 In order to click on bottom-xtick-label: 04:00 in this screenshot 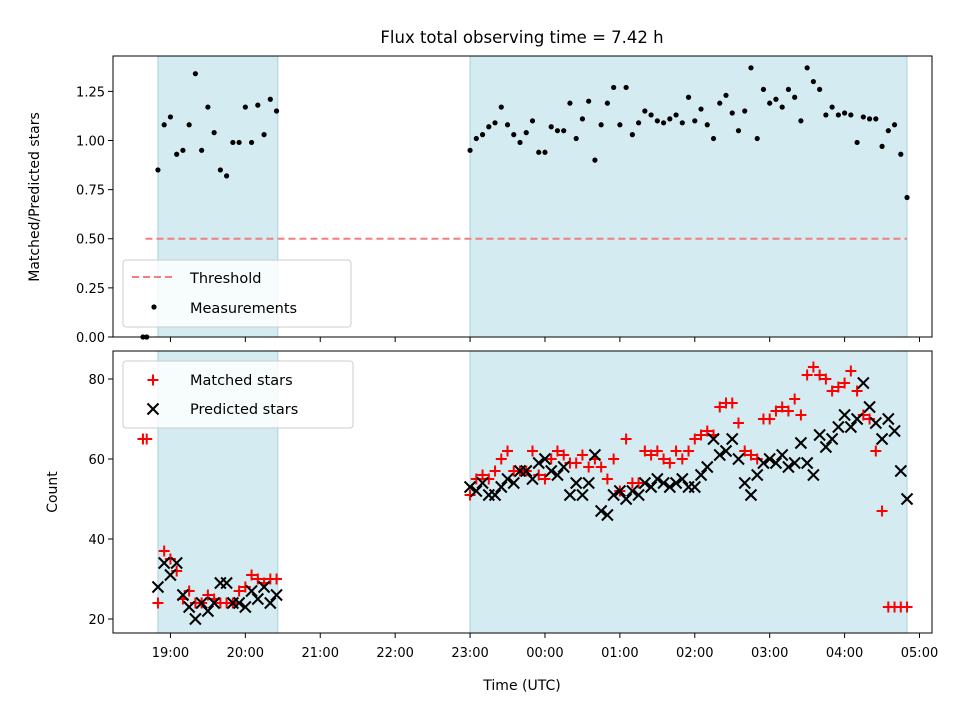, I will do `click(844, 653)`.